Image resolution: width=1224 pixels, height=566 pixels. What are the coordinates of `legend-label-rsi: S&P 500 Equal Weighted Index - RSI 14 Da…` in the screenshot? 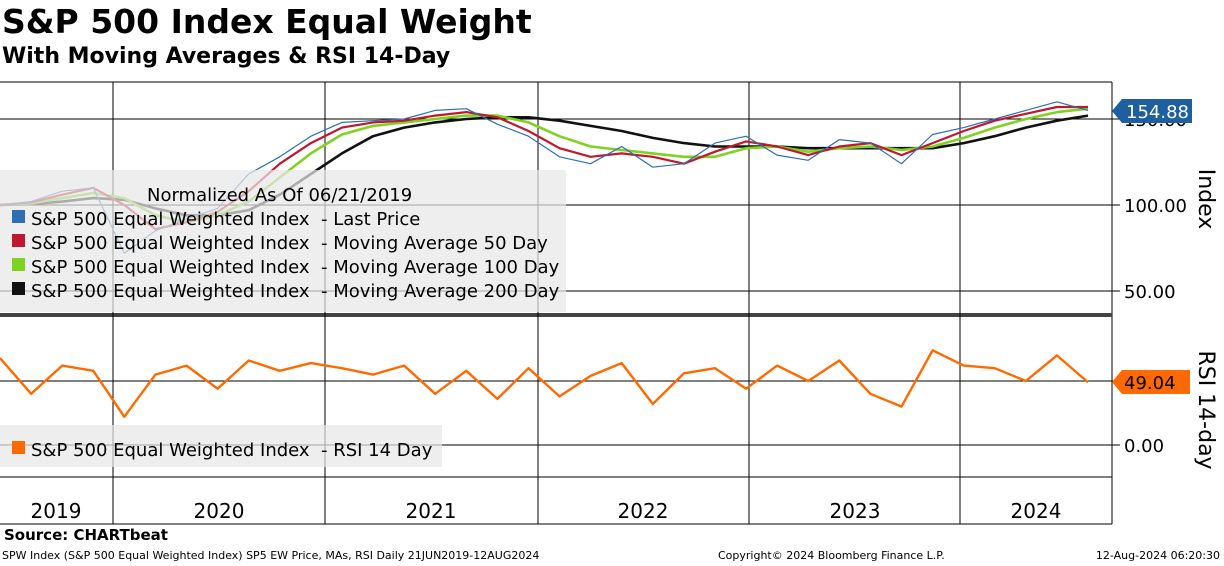 It's located at (232, 450).